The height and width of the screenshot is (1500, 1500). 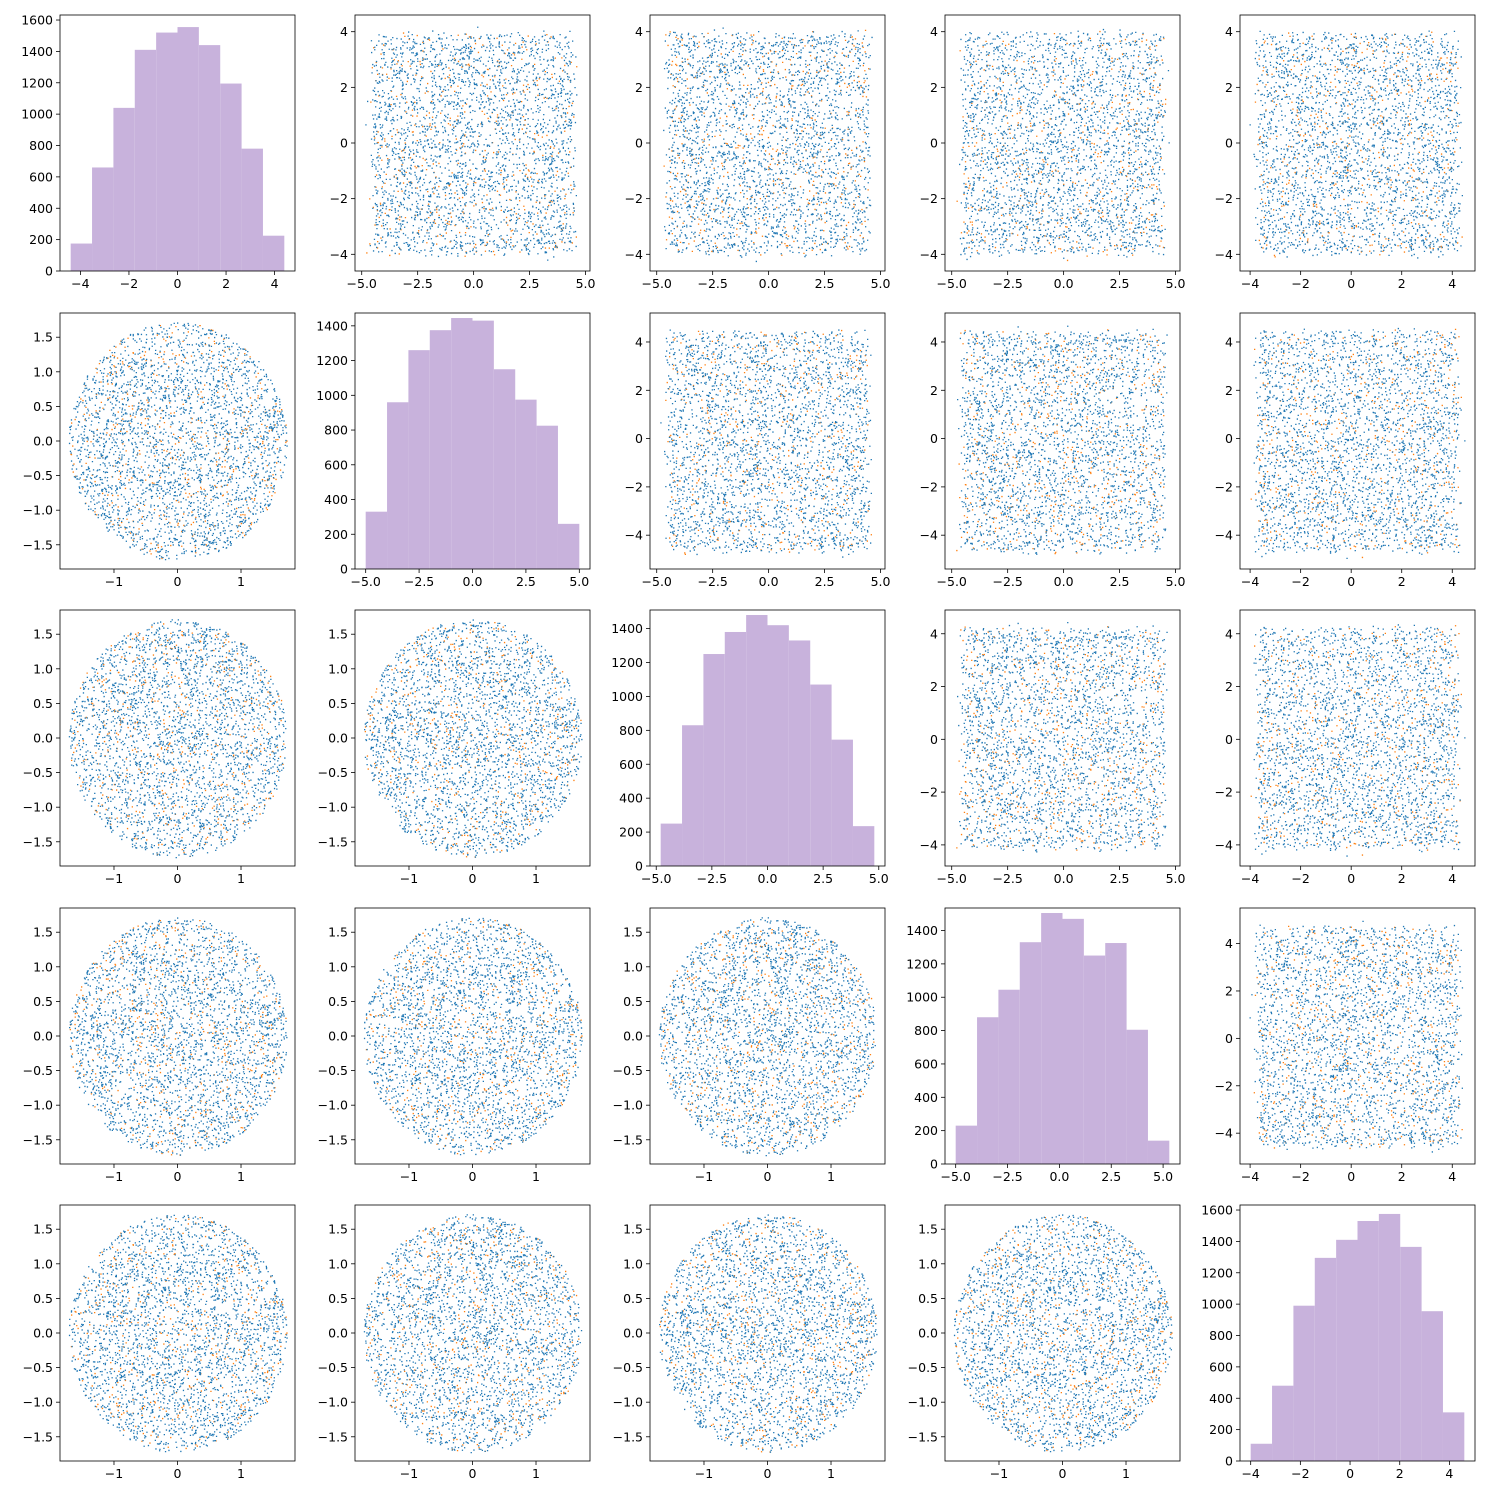 What do you see at coordinates (1229, 1038) in the screenshot?
I see `scatter-3-4-ytick-label: 0` at bounding box center [1229, 1038].